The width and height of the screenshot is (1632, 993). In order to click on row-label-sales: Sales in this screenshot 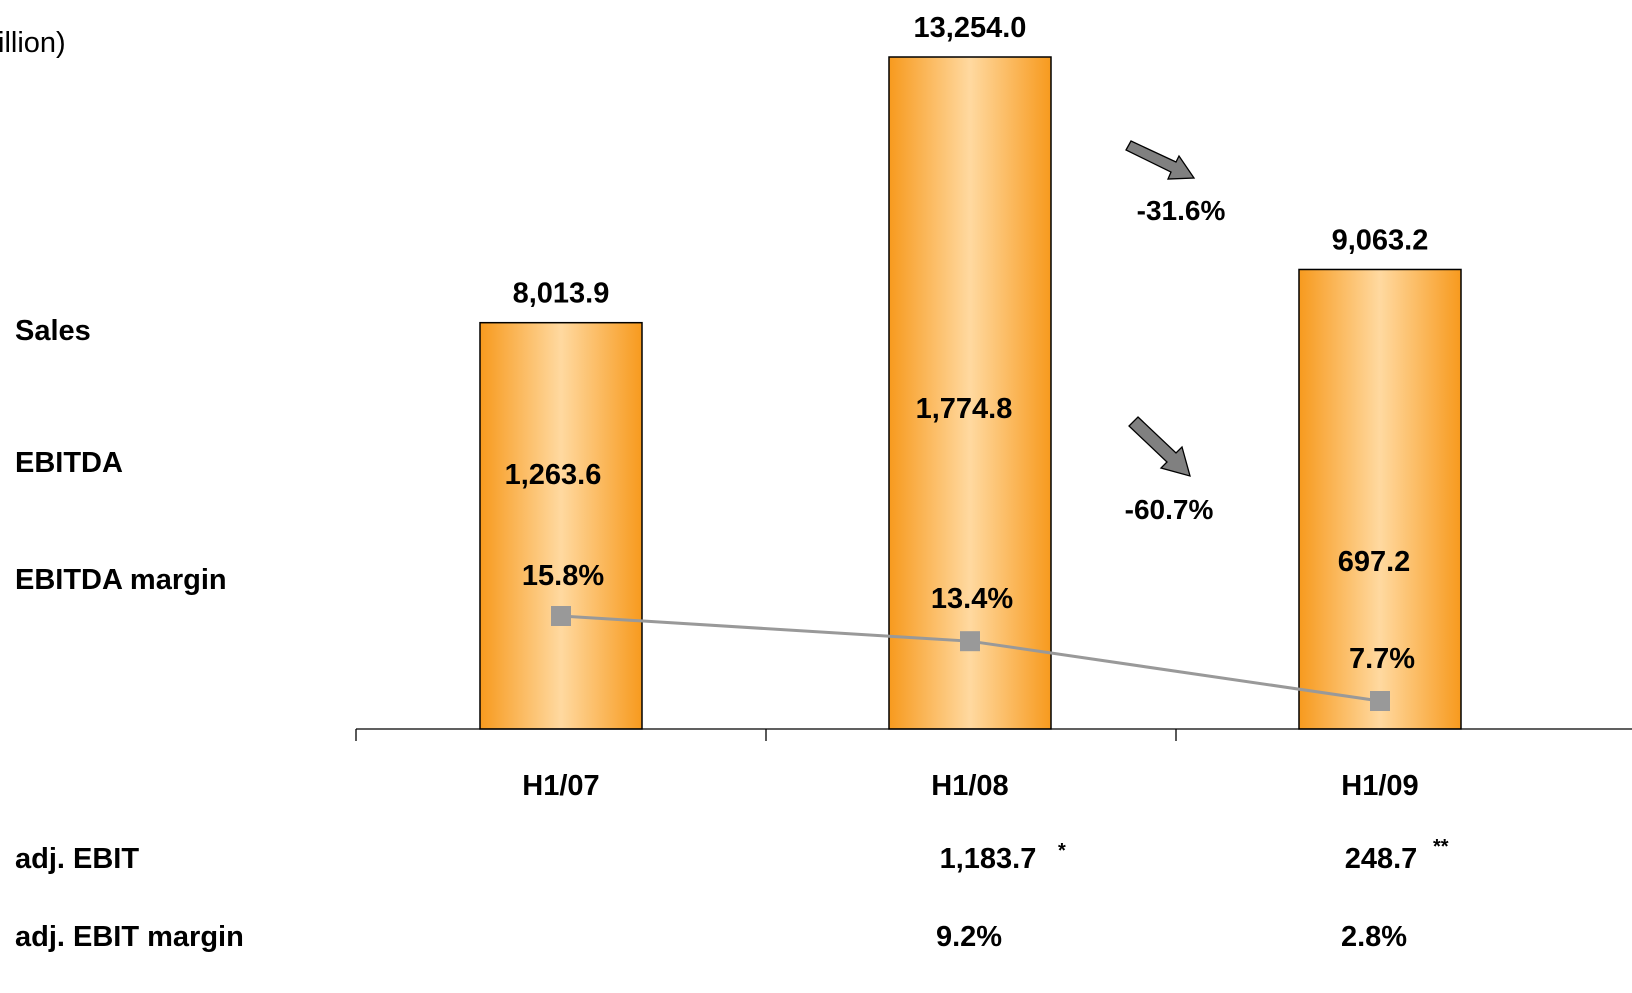, I will do `click(53, 331)`.